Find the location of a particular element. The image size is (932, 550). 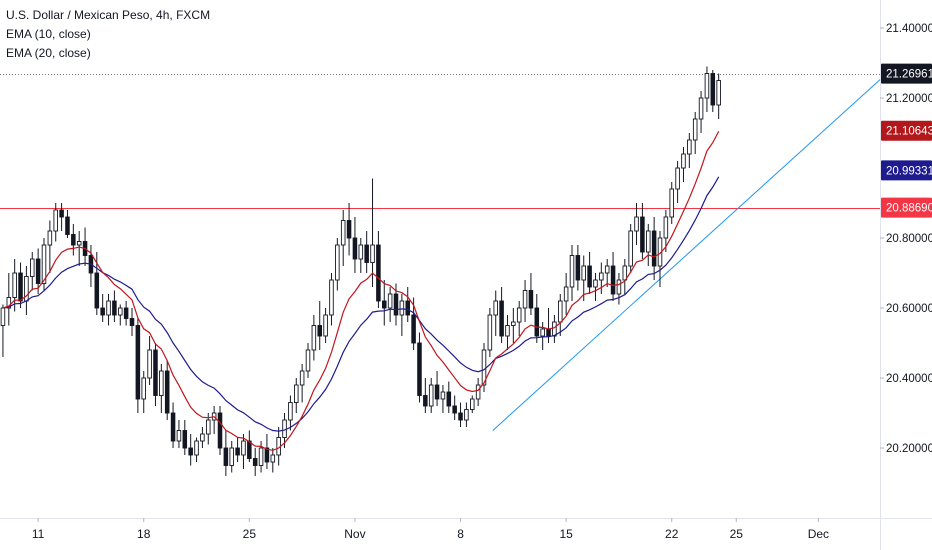

time-tick-label: 11 is located at coordinates (38, 534).